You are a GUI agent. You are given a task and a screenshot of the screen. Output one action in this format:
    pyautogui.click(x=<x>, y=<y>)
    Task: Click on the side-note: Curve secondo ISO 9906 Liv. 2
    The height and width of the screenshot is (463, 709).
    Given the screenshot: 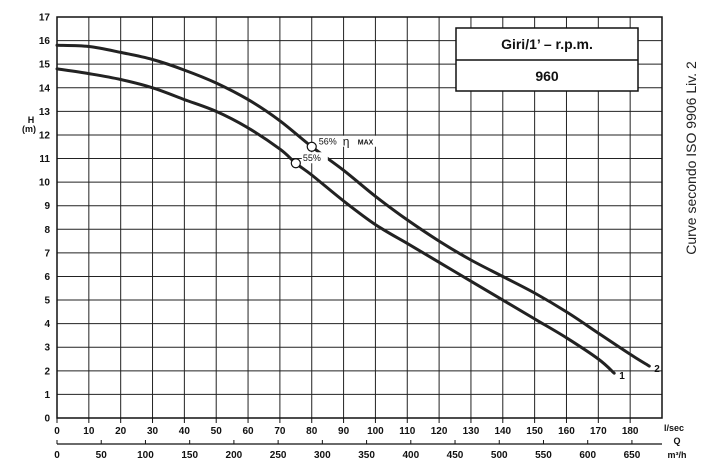 What is the action you would take?
    pyautogui.click(x=691, y=158)
    